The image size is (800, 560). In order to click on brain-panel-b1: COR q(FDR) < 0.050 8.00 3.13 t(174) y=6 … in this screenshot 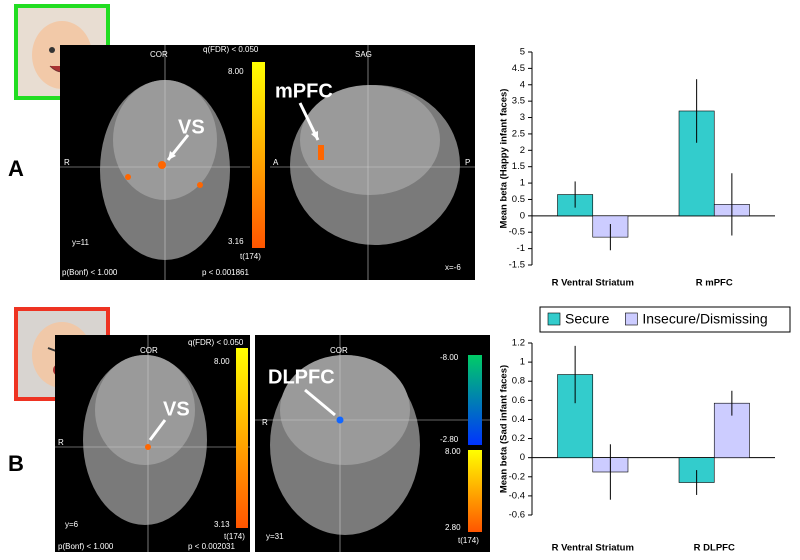, I will do `click(152, 443)`.